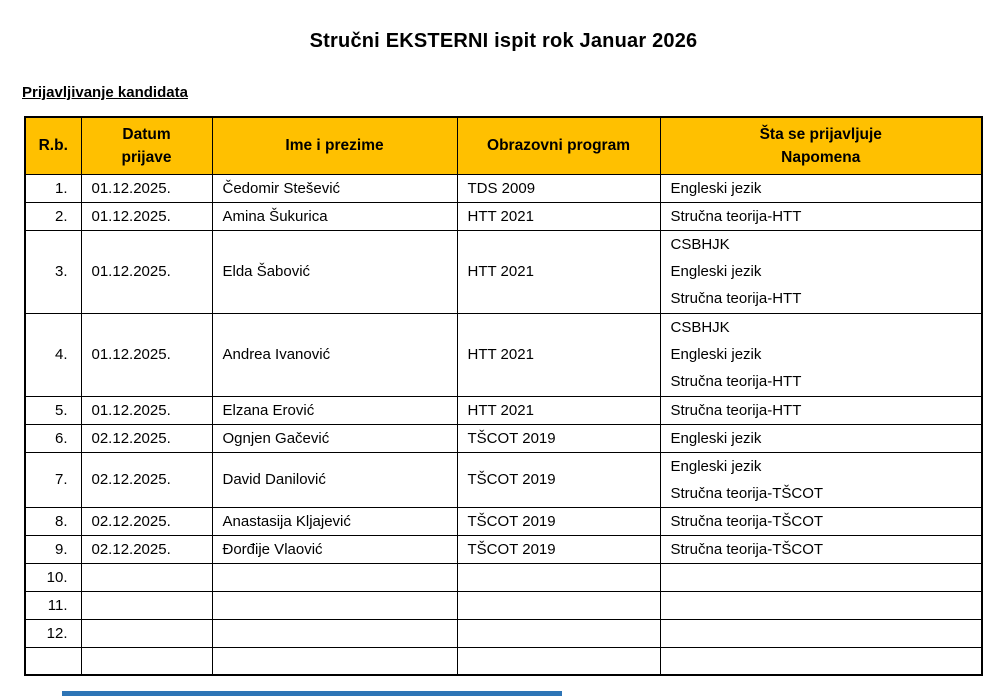 This screenshot has height=696, width=1007. What do you see at coordinates (334, 438) in the screenshot?
I see `cell-ime: Ognjen Gačević` at bounding box center [334, 438].